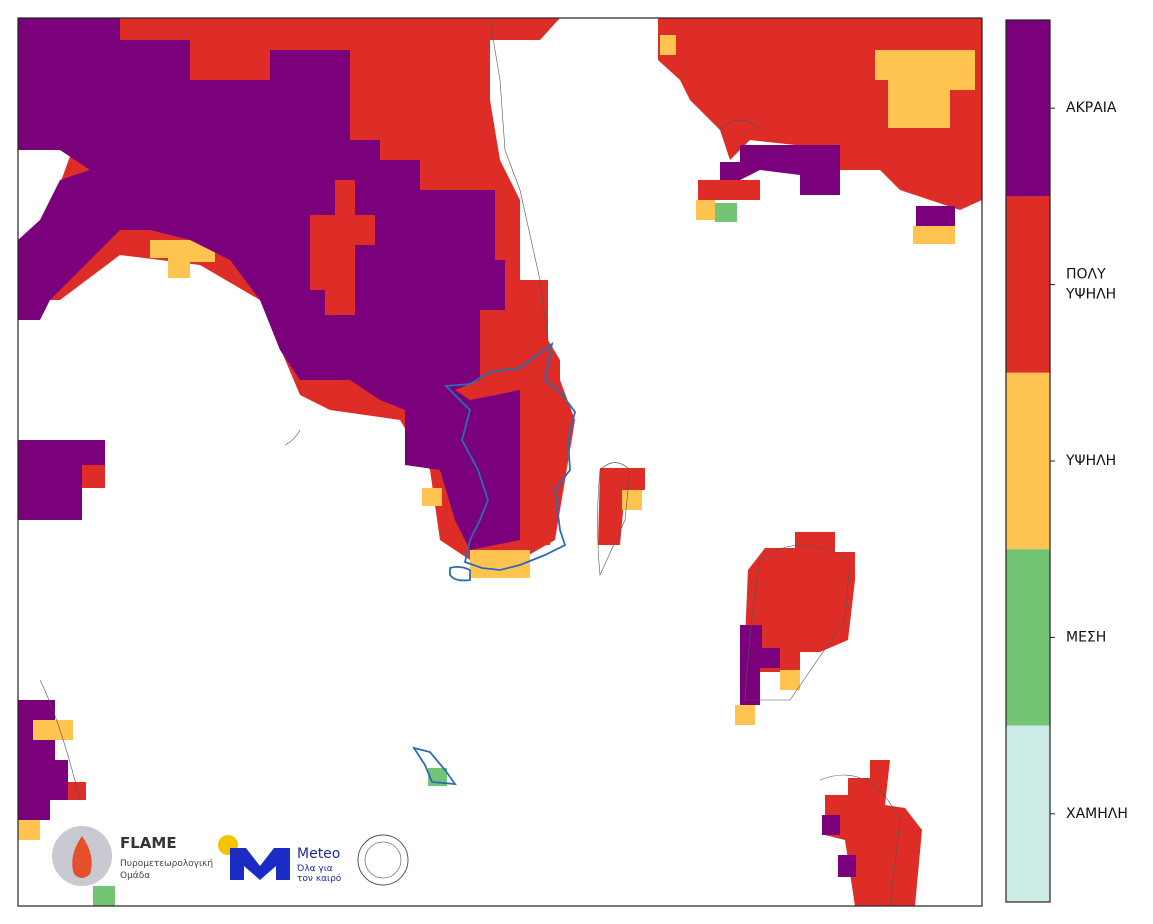 The height and width of the screenshot is (924, 1153). I want to click on flame-icon, so click(82, 857).